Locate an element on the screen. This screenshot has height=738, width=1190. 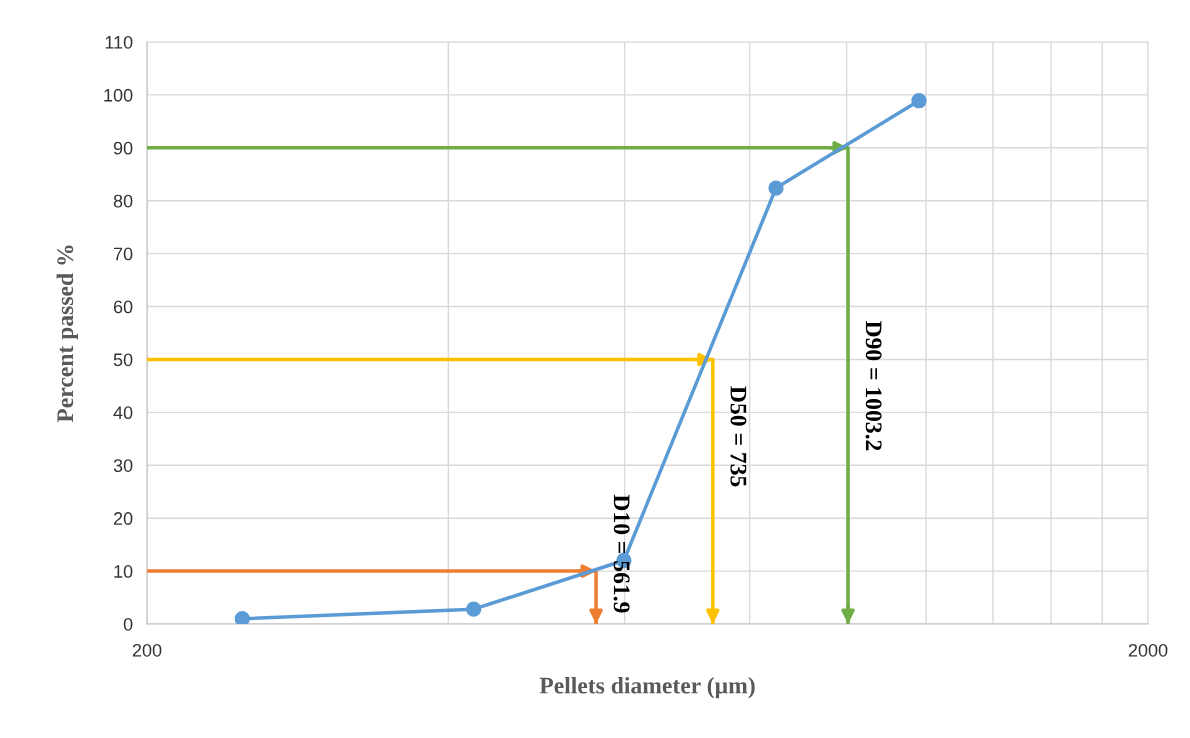
y-tick-label: 30 is located at coordinates (123, 465).